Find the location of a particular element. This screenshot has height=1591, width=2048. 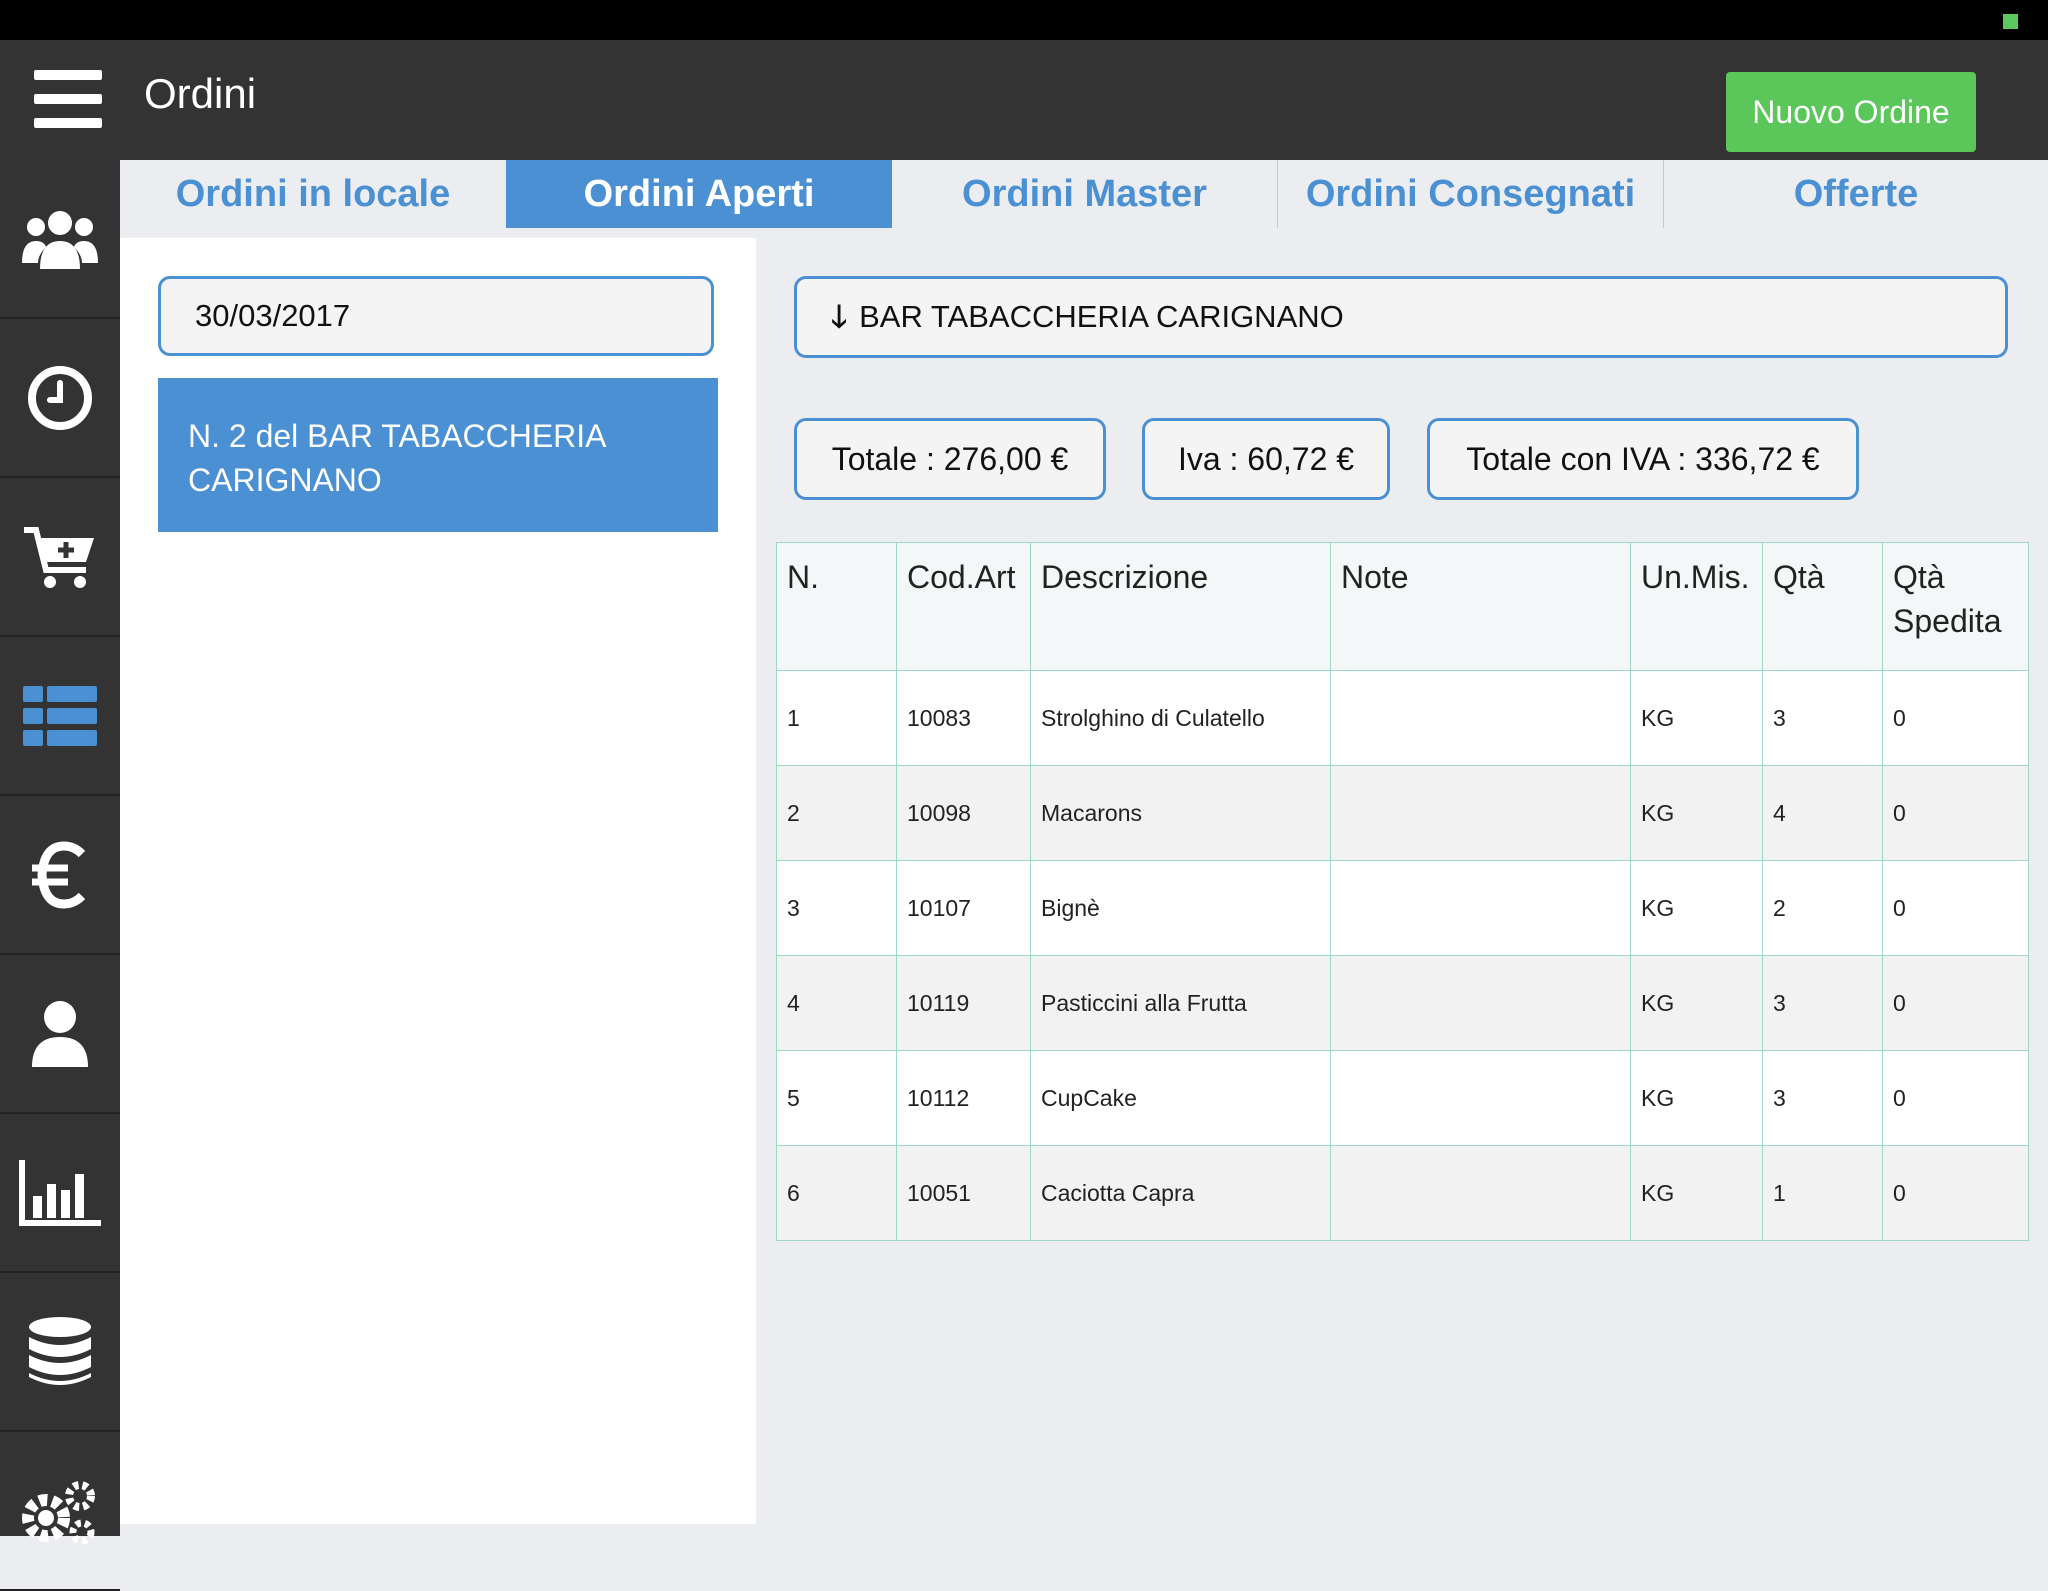

cart-add-icon is located at coordinates (59, 557).